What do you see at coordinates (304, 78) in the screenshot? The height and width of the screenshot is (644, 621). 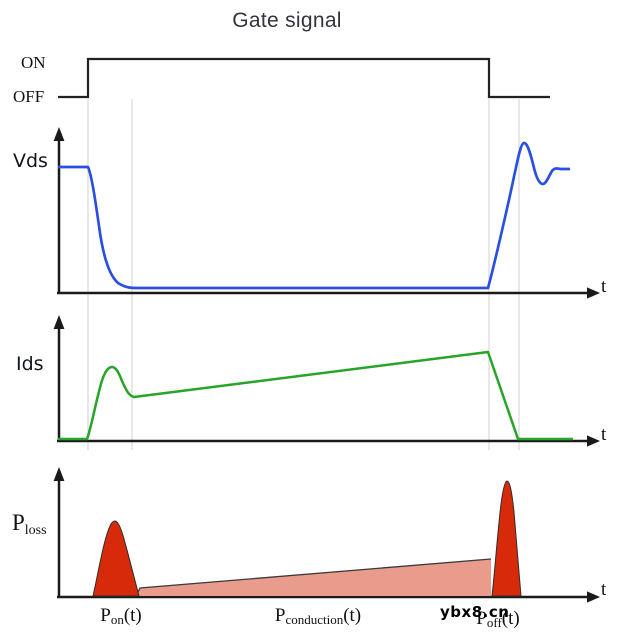 I see `gate-signal-waveform` at bounding box center [304, 78].